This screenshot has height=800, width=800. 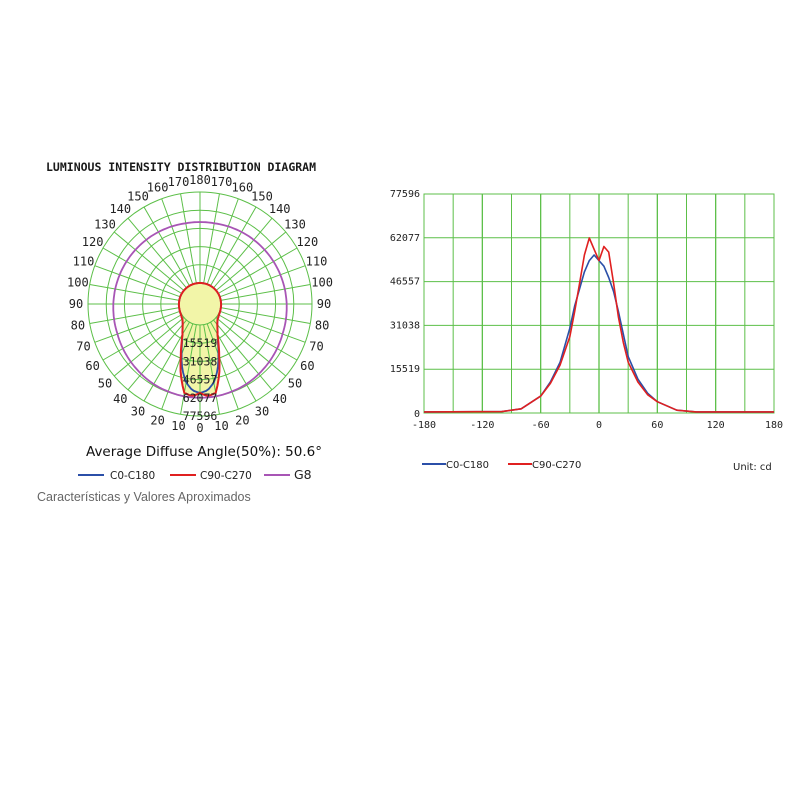 What do you see at coordinates (716, 425) in the screenshot?
I see `line-chart-x-tick: 120` at bounding box center [716, 425].